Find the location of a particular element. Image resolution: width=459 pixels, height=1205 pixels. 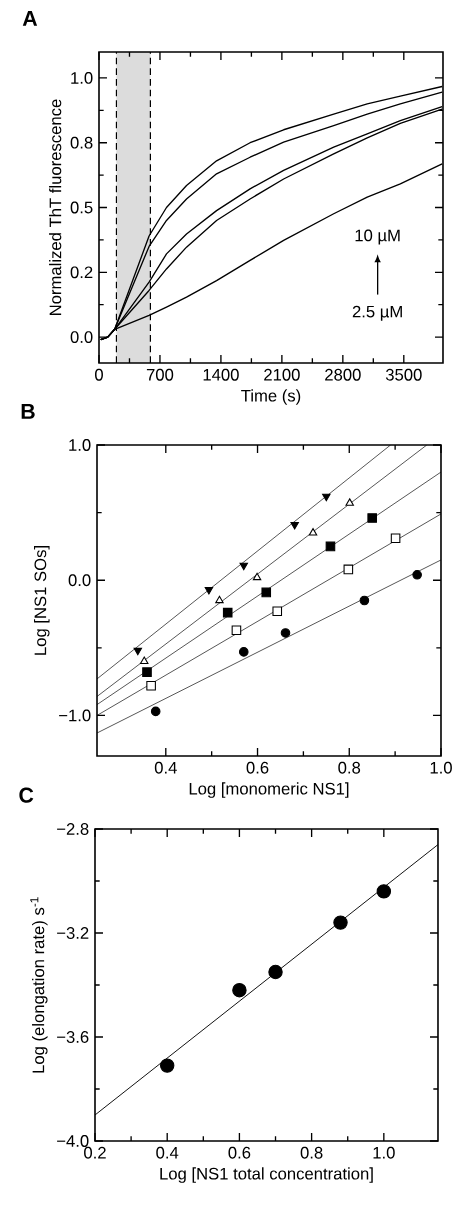

y-tick-label: −3.6 is located at coordinates (73, 1037).